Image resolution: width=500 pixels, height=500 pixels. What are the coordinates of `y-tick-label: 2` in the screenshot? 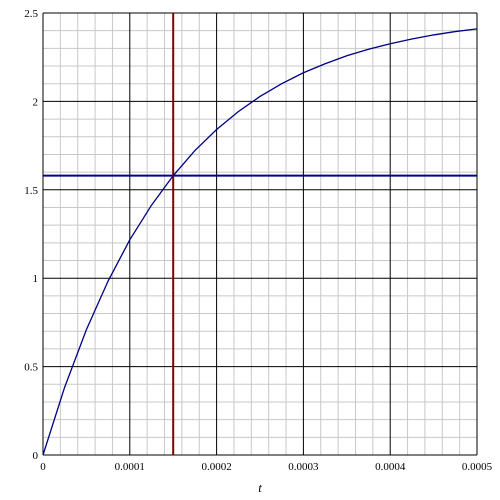 It's located at (36, 102).